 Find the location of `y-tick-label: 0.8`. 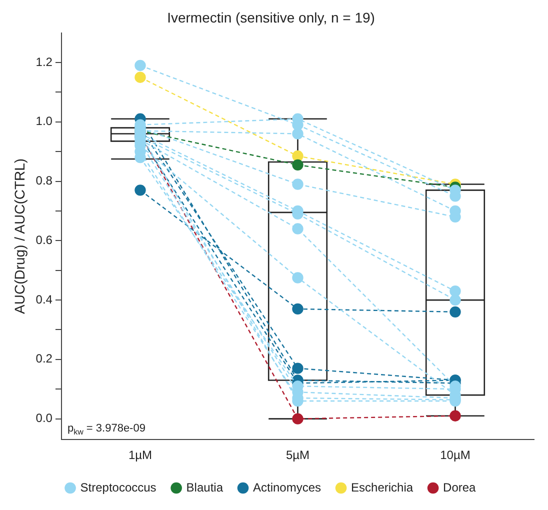

y-tick-label: 0.8 is located at coordinates (44, 181).